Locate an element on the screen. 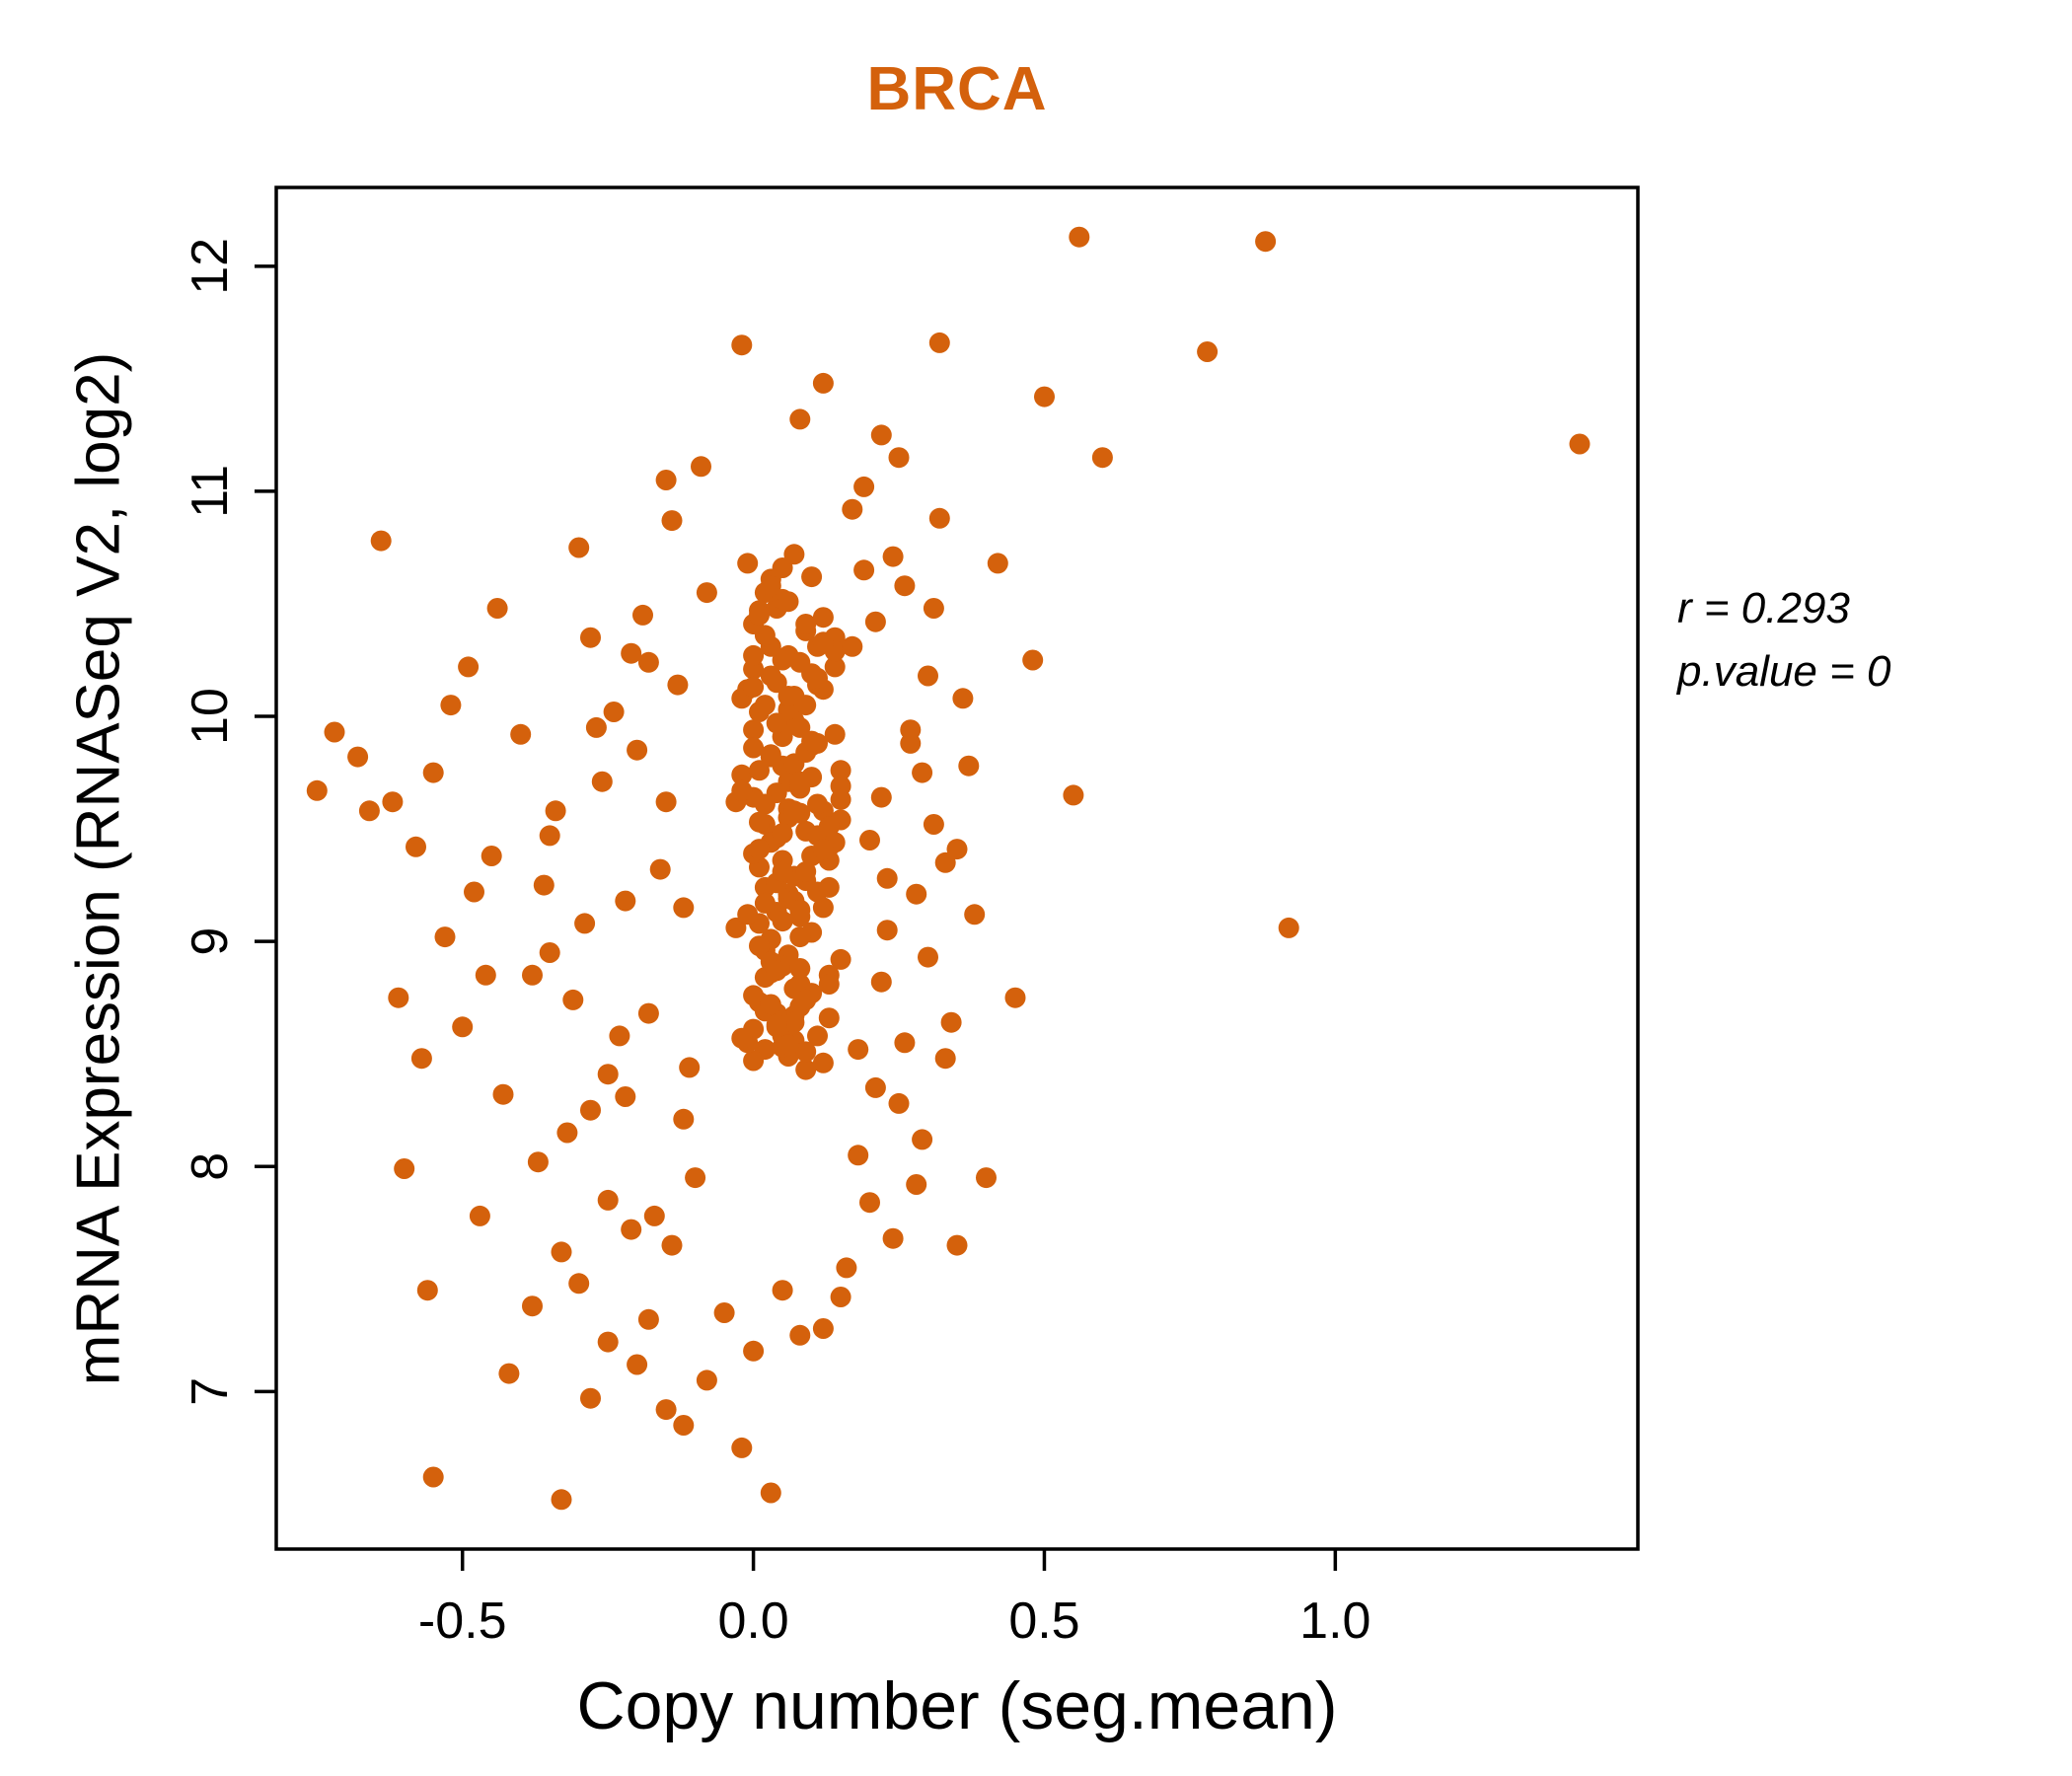 The width and height of the screenshot is (2072, 1776). y-tick-label: 7 is located at coordinates (211, 1392).